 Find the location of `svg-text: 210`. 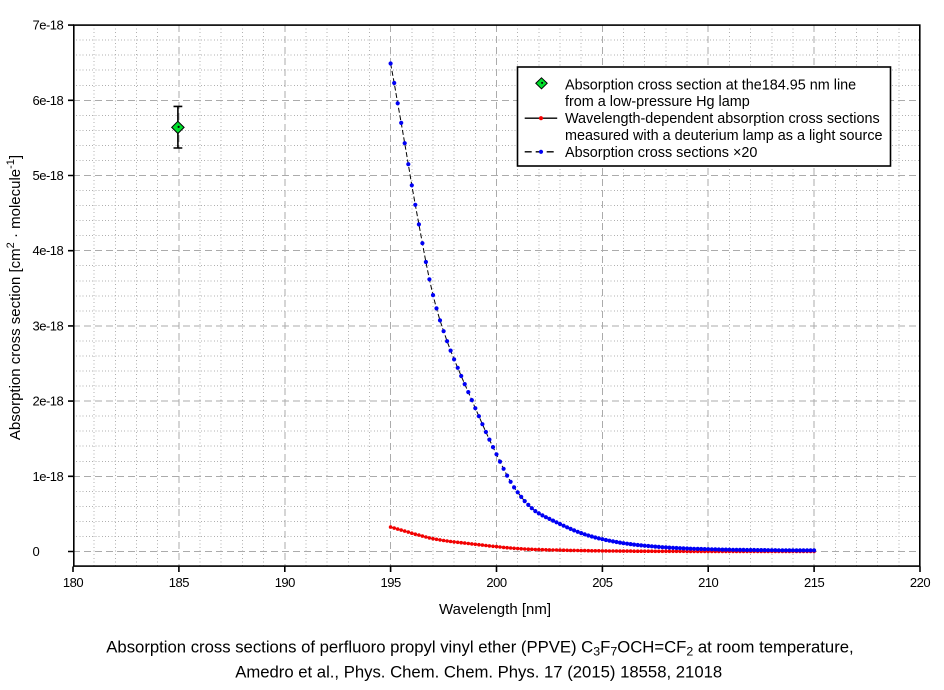

svg-text: 210 is located at coordinates (708, 582).